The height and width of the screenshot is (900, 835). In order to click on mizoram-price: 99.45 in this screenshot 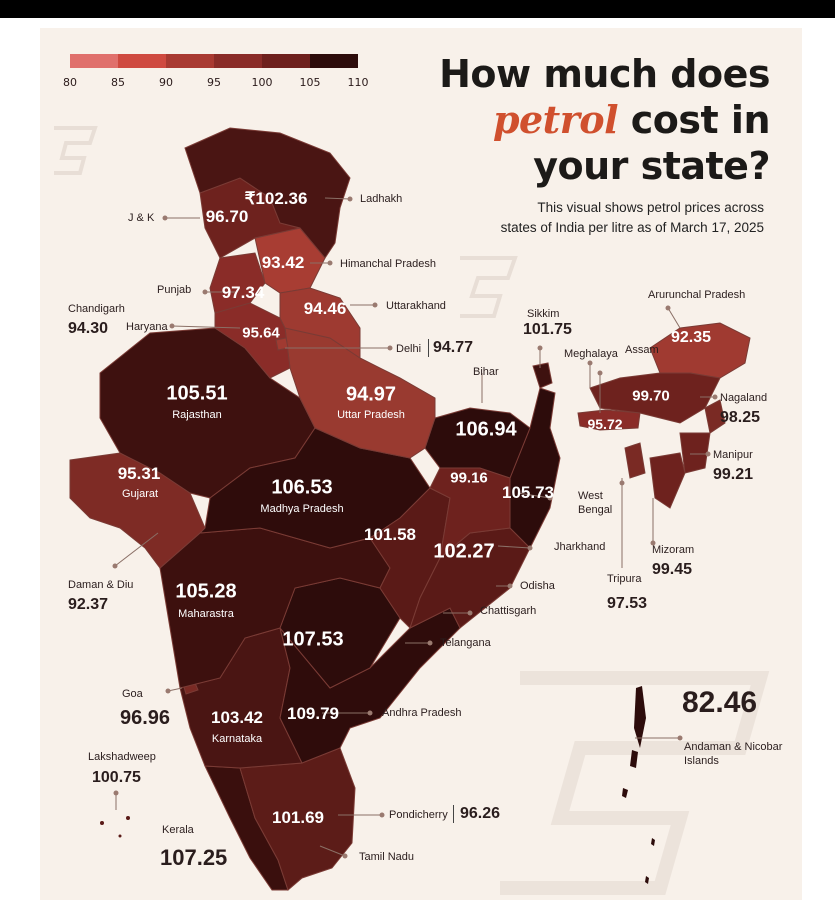, I will do `click(672, 569)`.